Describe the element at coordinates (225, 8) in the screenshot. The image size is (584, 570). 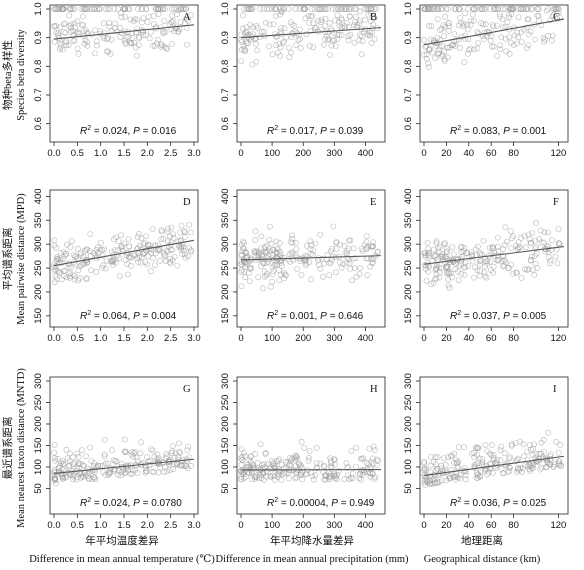
I see `y-tick-label: 1.0` at that location.